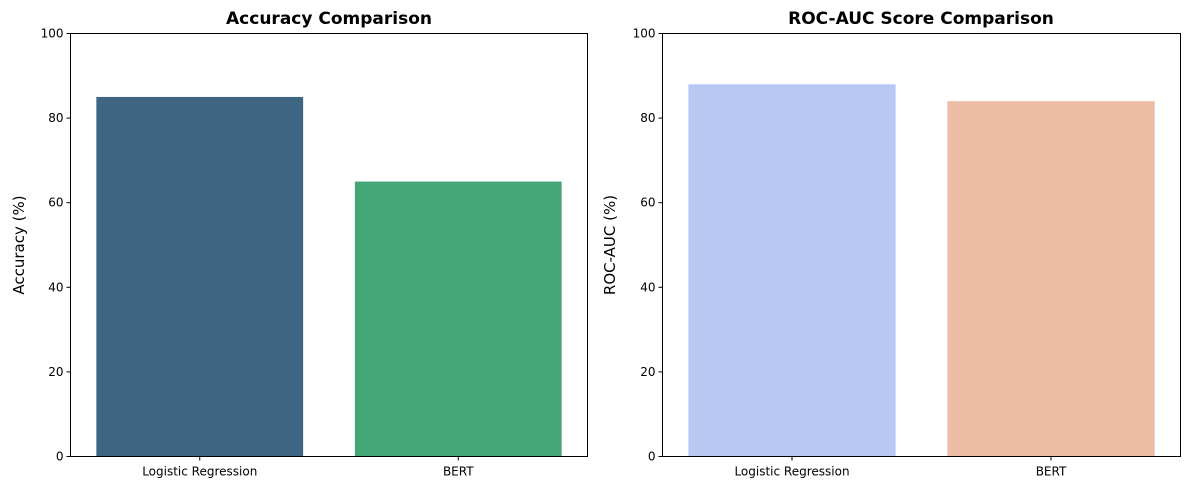  Describe the element at coordinates (329, 19) in the screenshot. I see `chart-title: Accuracy Comparison` at that location.